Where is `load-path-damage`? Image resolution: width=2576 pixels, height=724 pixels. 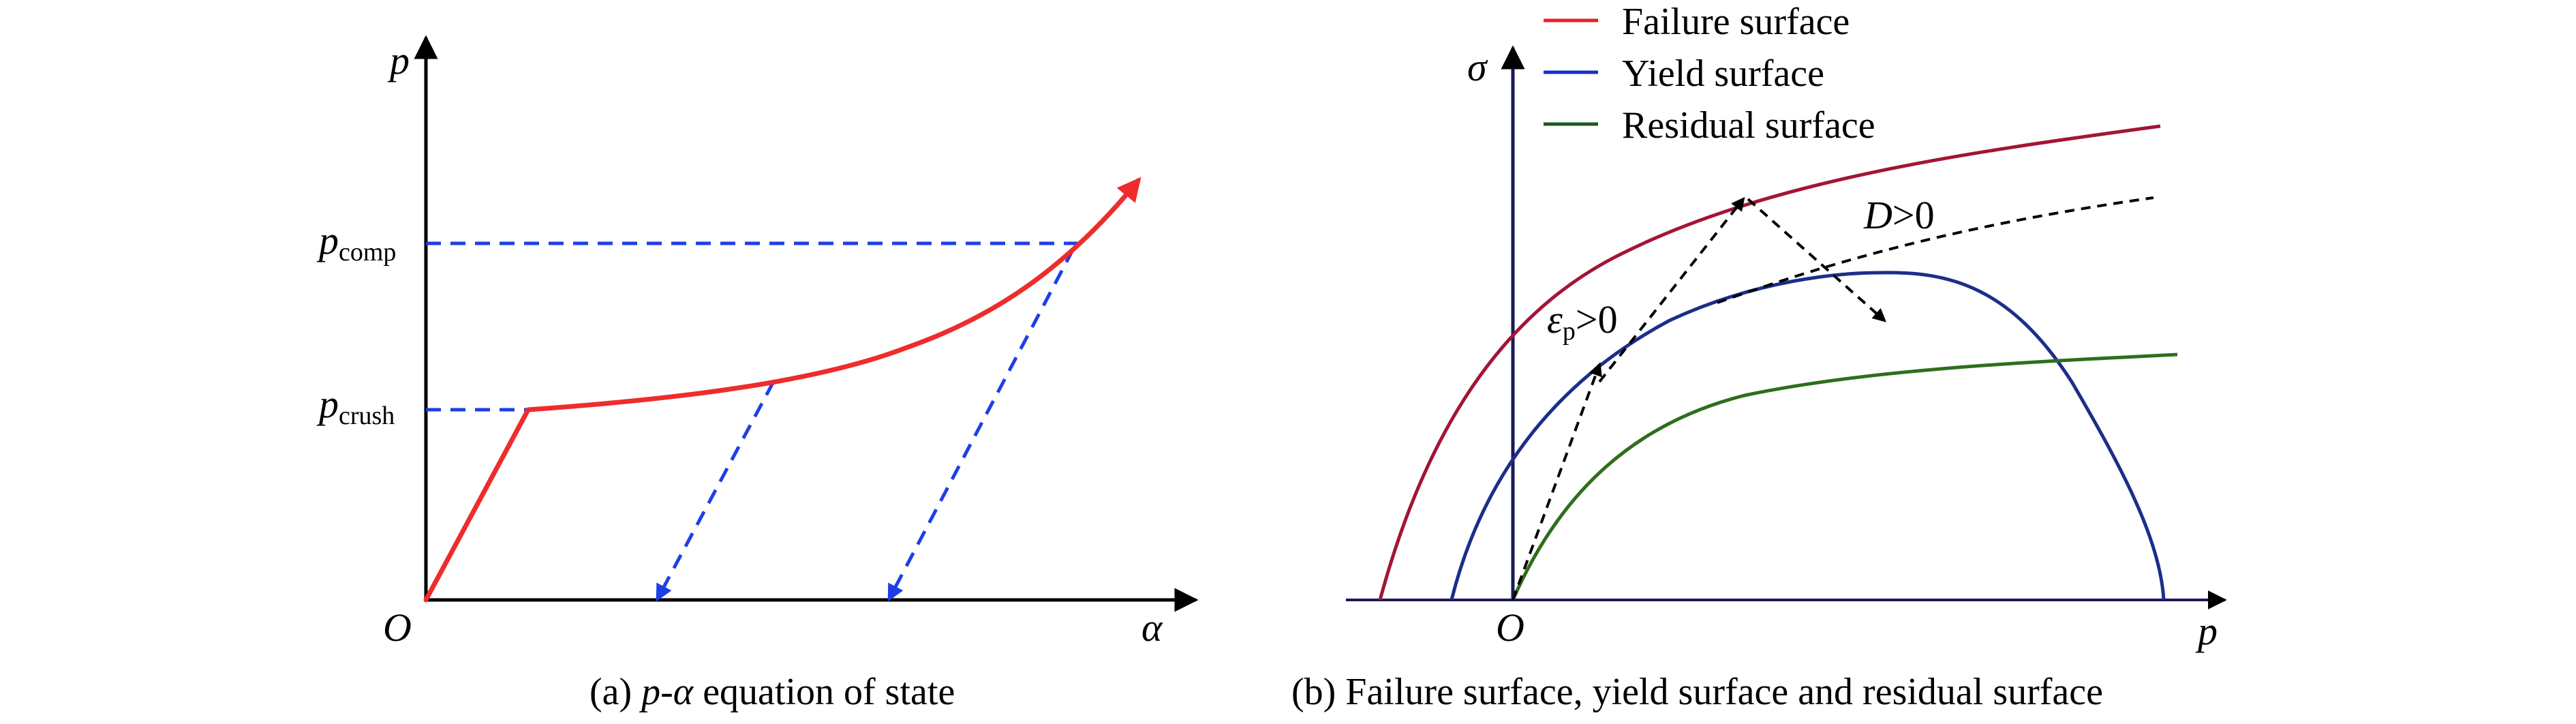 load-path-damage is located at coordinates (1816, 260).